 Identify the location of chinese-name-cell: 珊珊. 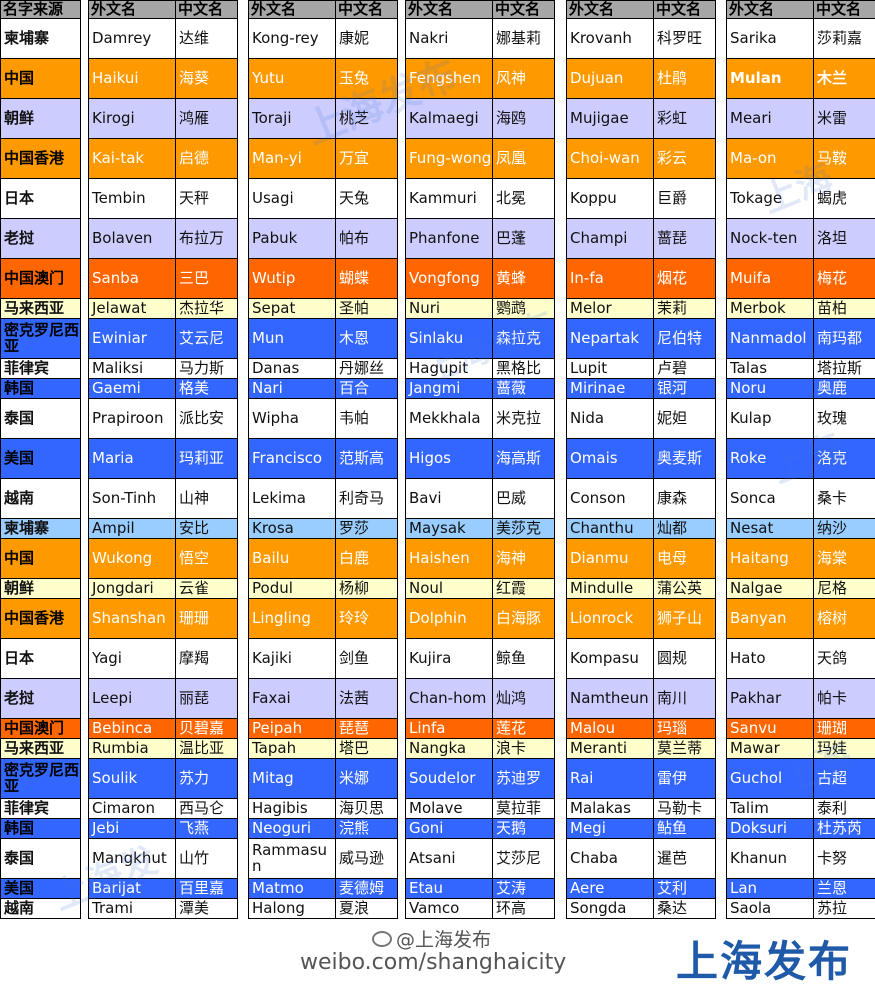
(207, 619).